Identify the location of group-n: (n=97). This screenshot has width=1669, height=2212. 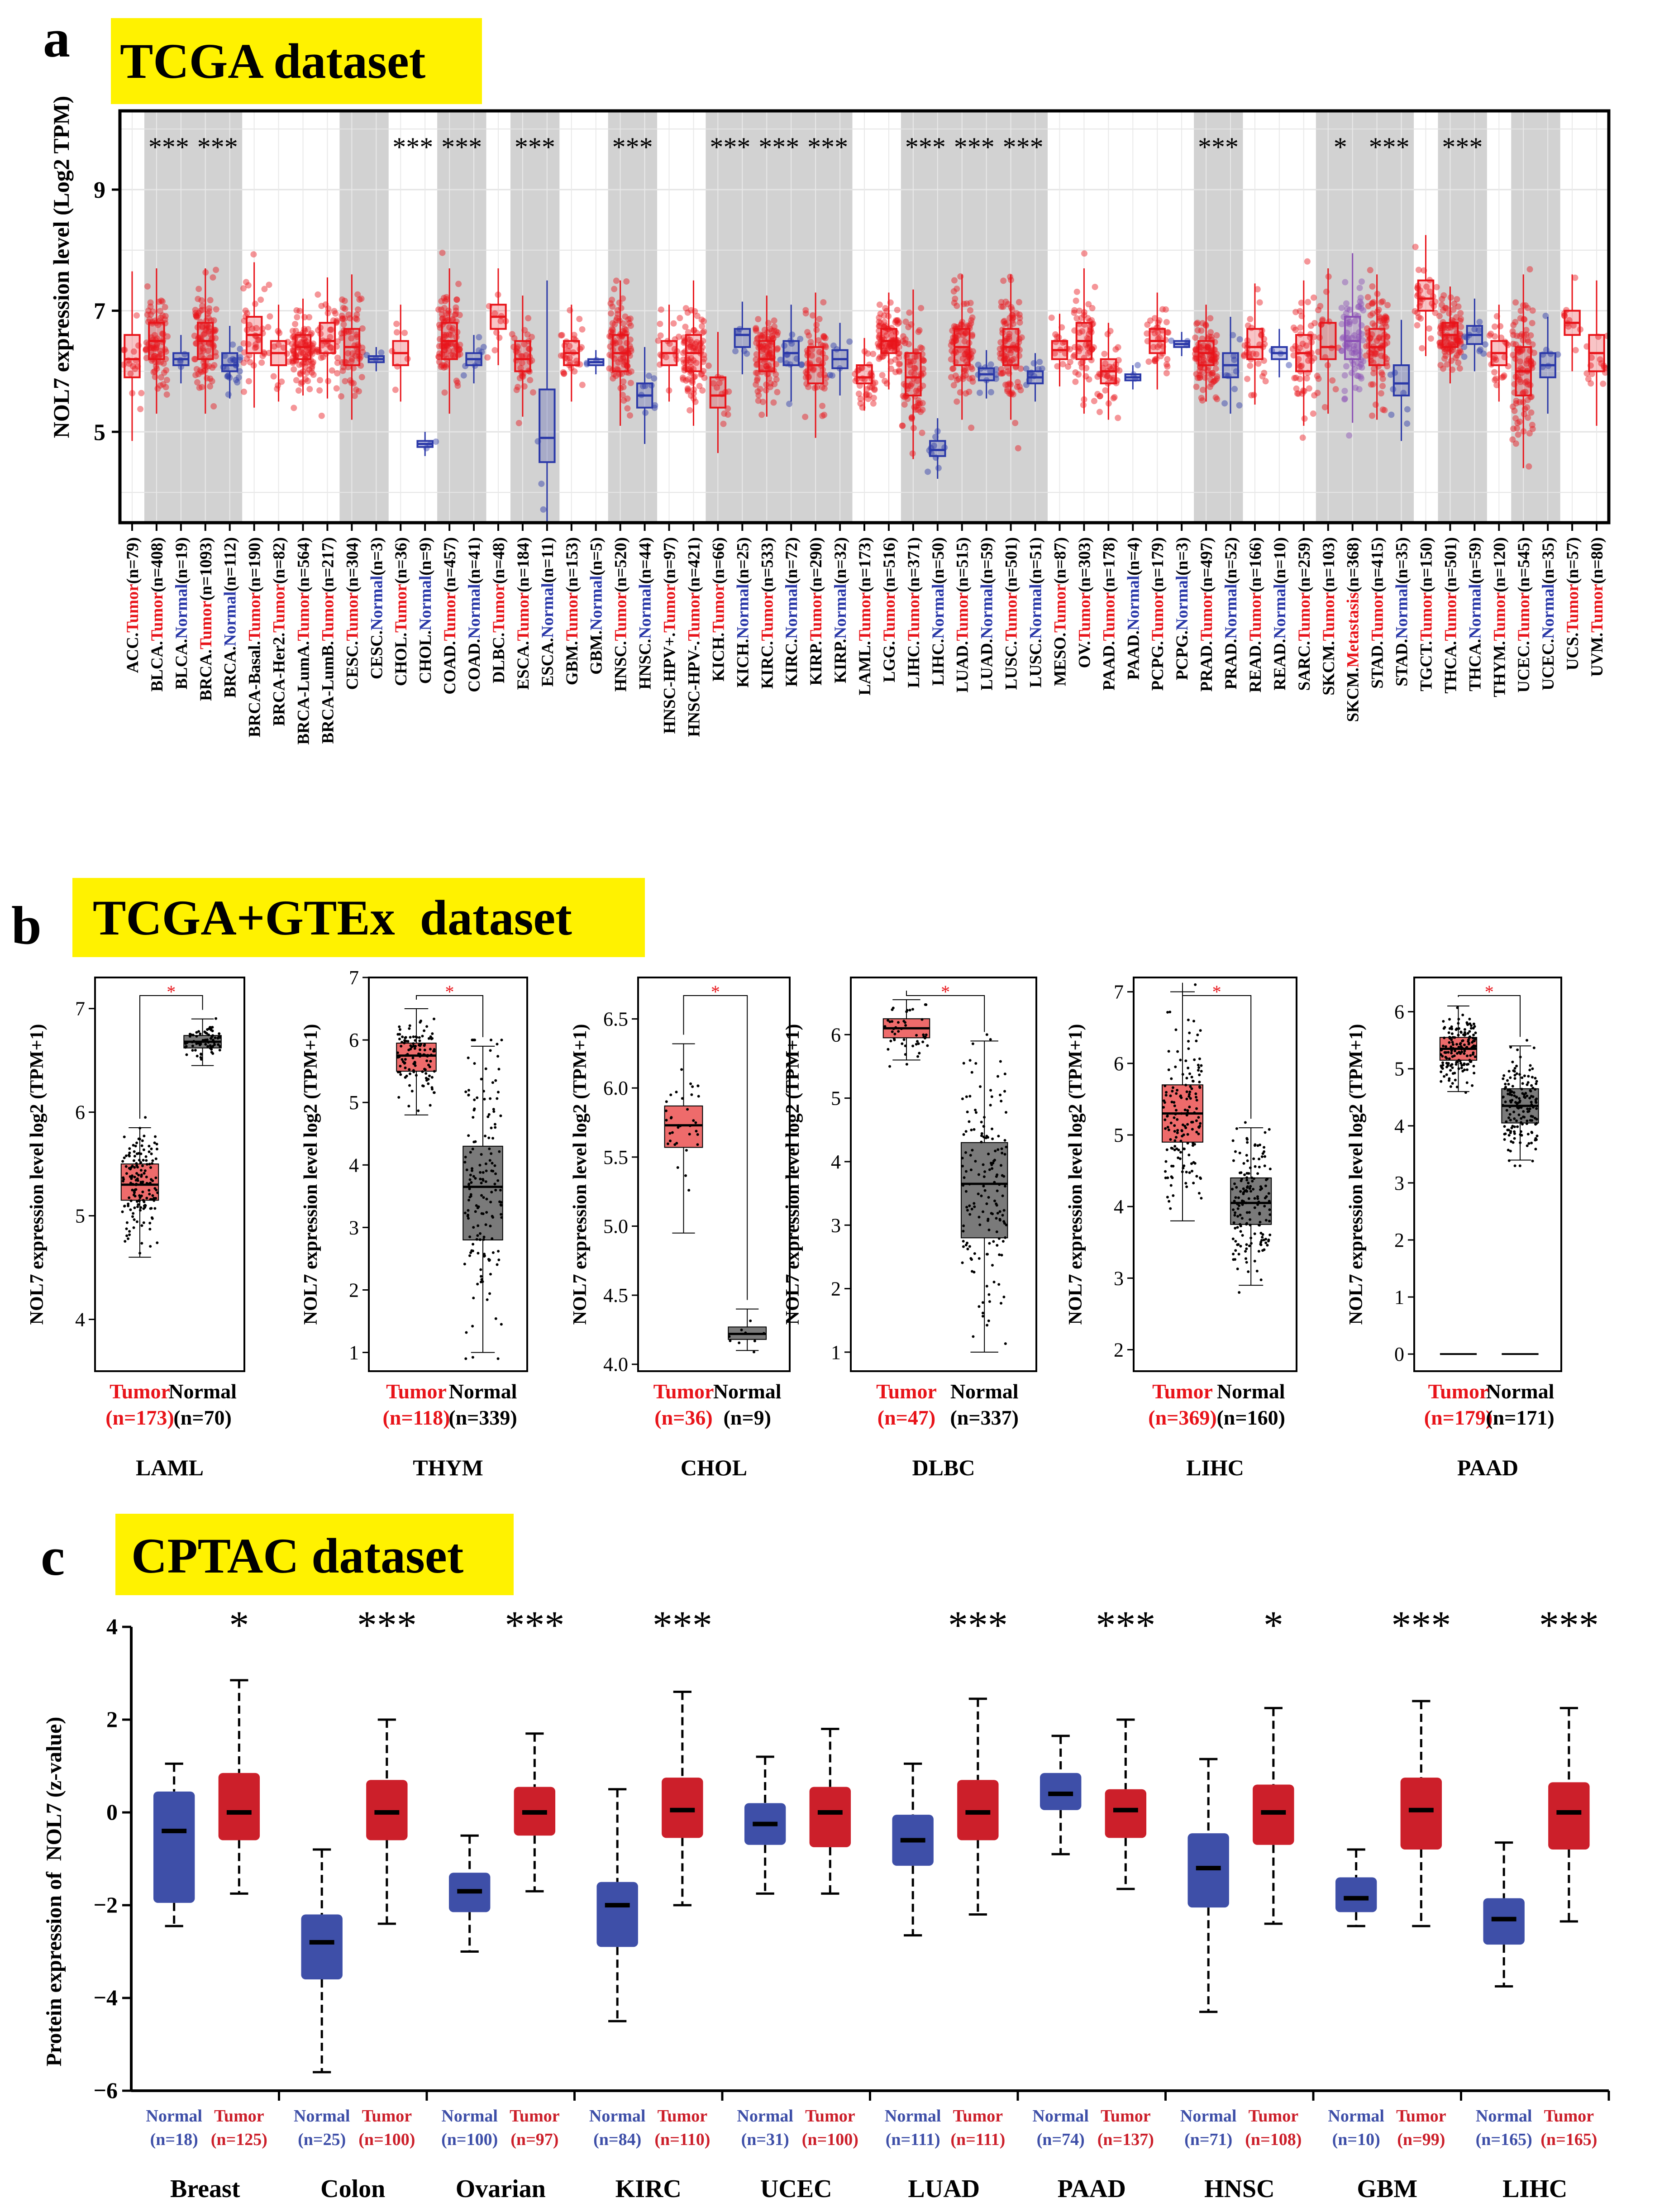
(670, 560).